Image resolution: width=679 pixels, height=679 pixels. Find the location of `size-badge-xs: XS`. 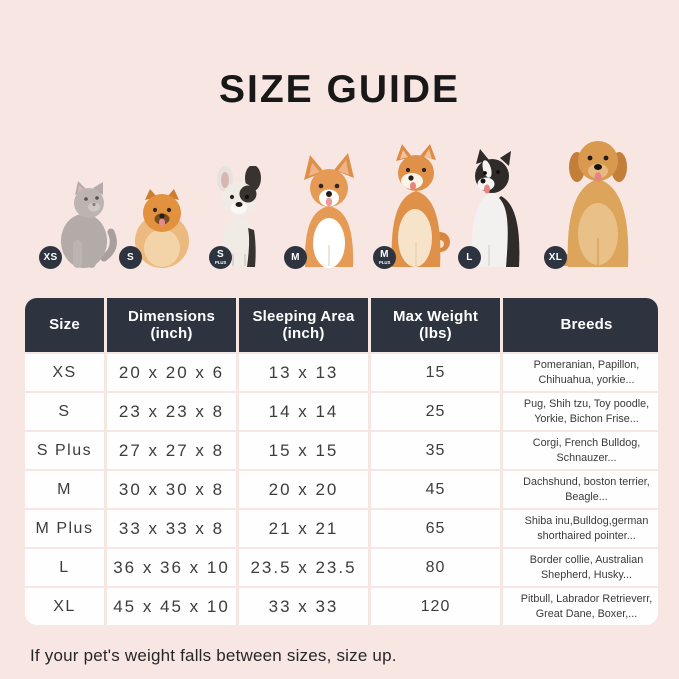

size-badge-xs: XS is located at coordinates (50, 257).